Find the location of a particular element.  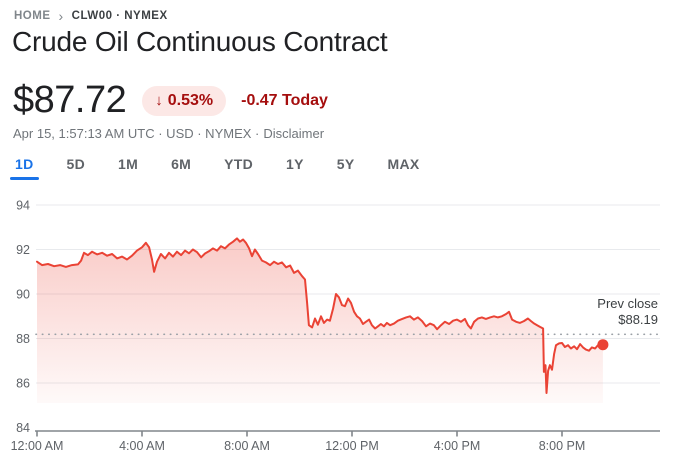

tab-ytd: YTD is located at coordinates (239, 164).